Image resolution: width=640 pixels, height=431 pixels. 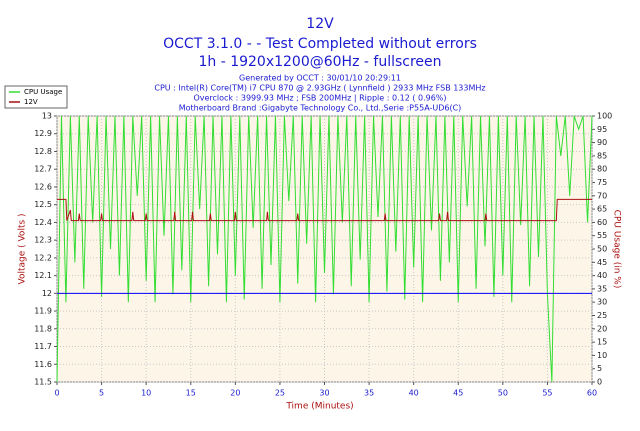 I want to click on y2-tick-label: 40, so click(x=602, y=275).